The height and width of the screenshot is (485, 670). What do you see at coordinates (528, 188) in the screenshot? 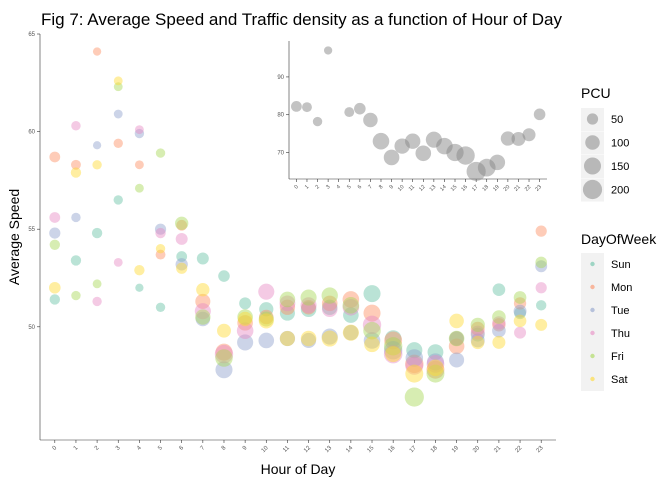
I see `inset-x-tick-label: 22` at bounding box center [528, 188].